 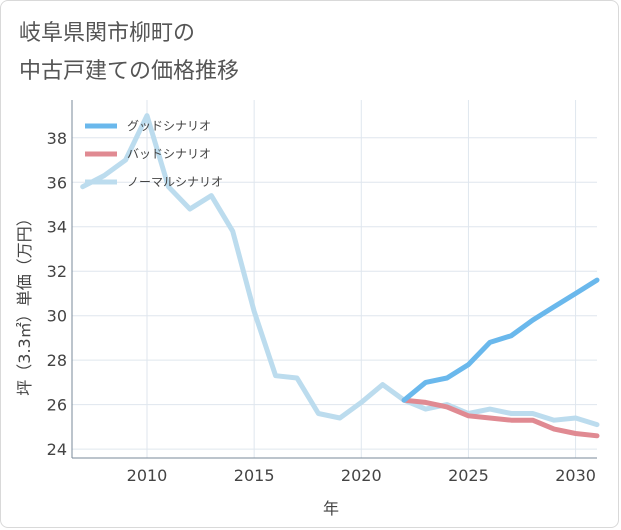 What do you see at coordinates (57, 227) in the screenshot?
I see `y-tick-label: 34` at bounding box center [57, 227].